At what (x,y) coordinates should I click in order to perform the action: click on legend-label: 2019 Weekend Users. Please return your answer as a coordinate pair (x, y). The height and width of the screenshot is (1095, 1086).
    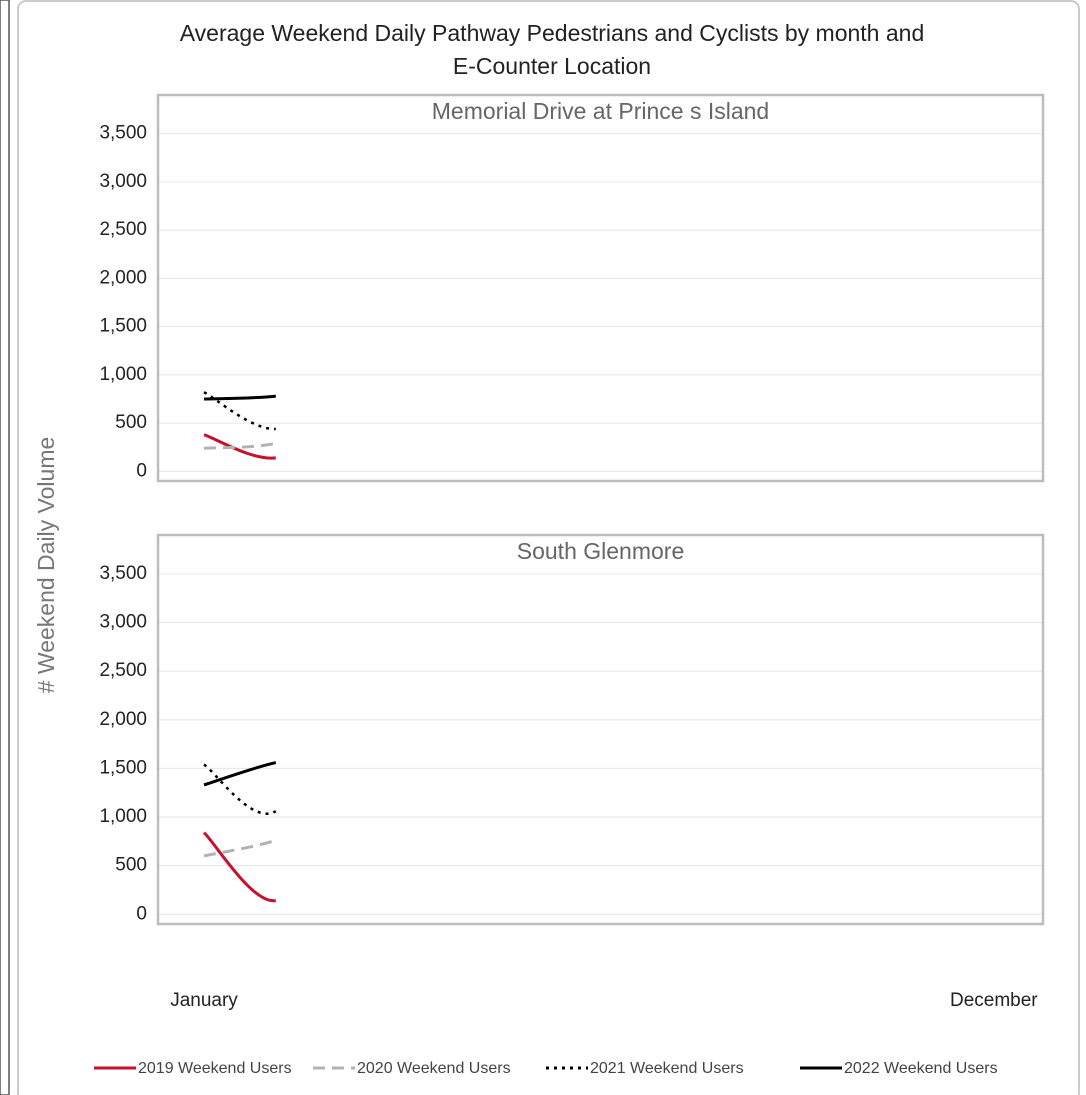
    Looking at the image, I should click on (215, 1068).